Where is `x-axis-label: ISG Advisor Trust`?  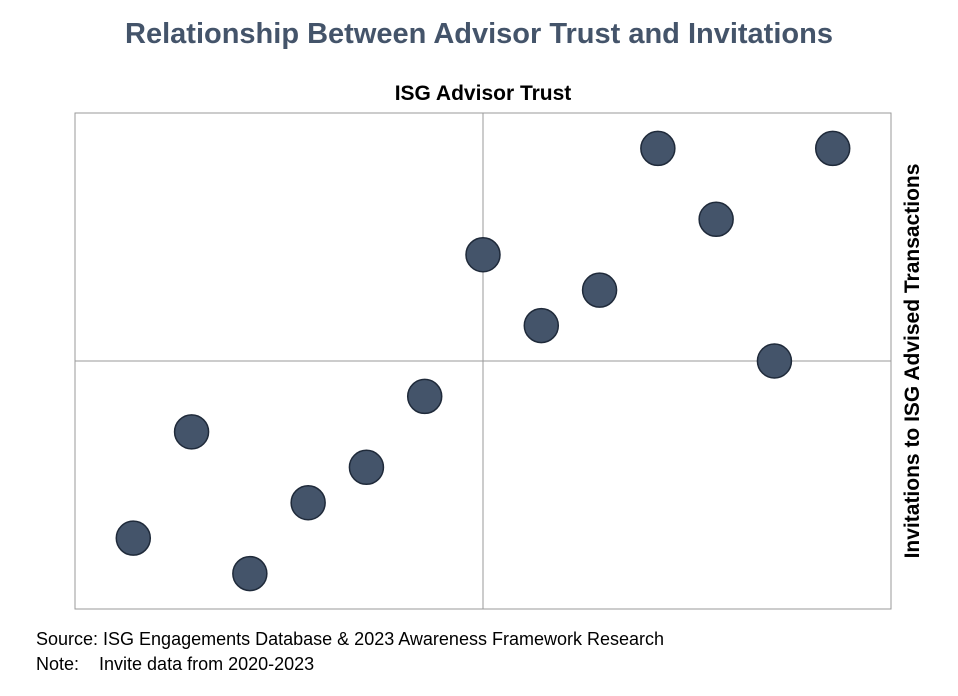
x-axis-label: ISG Advisor Trust is located at coordinates (483, 93).